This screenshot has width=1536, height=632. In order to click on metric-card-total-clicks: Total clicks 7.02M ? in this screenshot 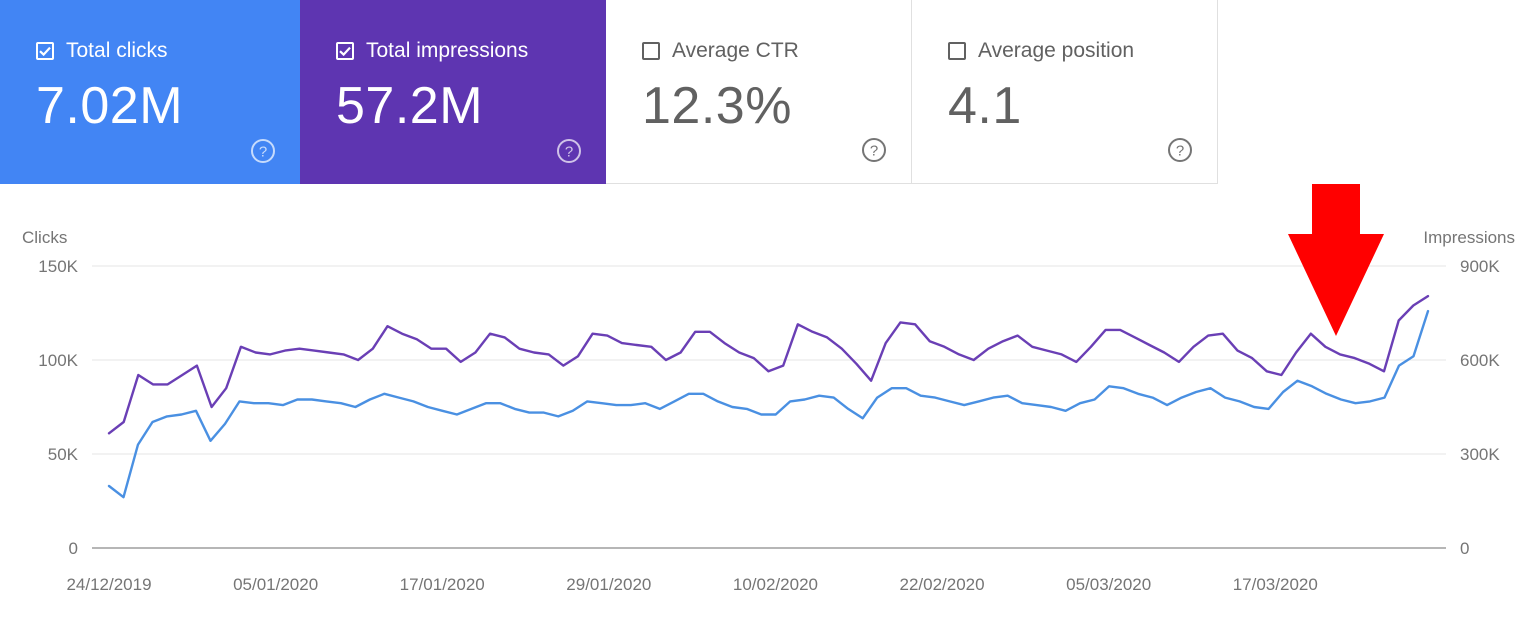, I will do `click(150, 92)`.